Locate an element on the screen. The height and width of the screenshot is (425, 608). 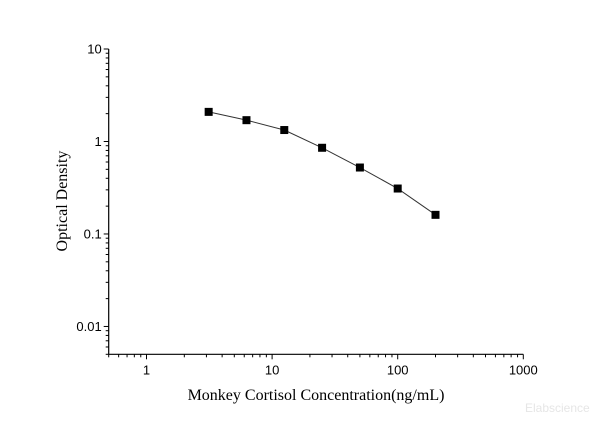
series is located at coordinates (322, 163).